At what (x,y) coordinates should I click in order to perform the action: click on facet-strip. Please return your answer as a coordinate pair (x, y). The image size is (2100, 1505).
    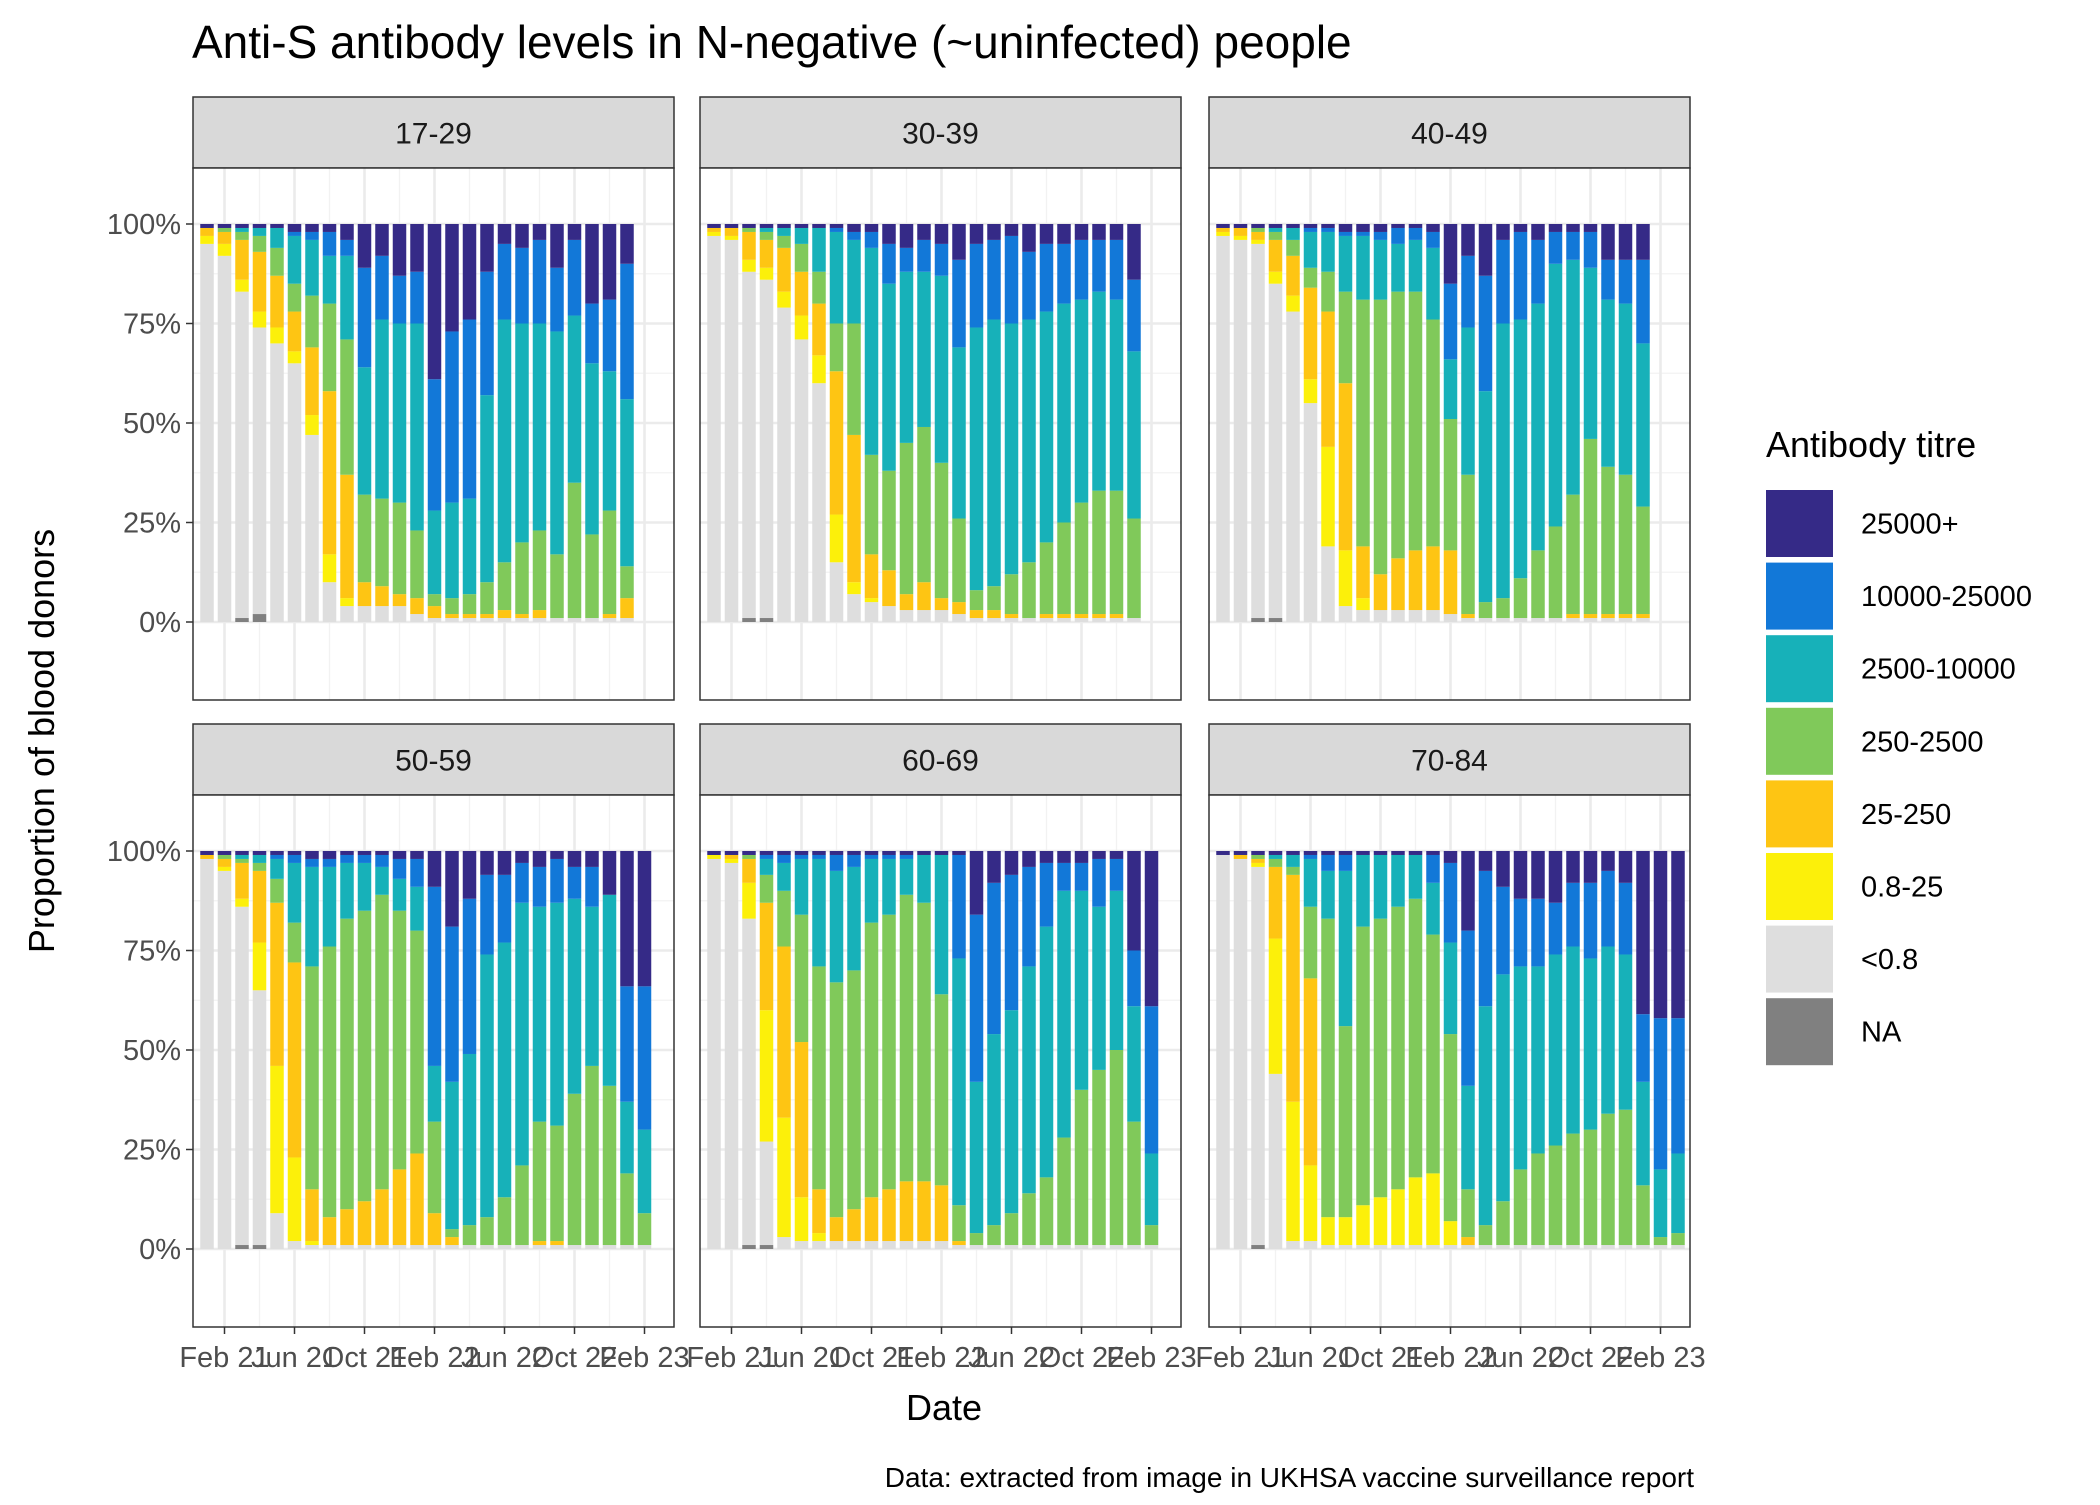
    Looking at the image, I should click on (1449, 132).